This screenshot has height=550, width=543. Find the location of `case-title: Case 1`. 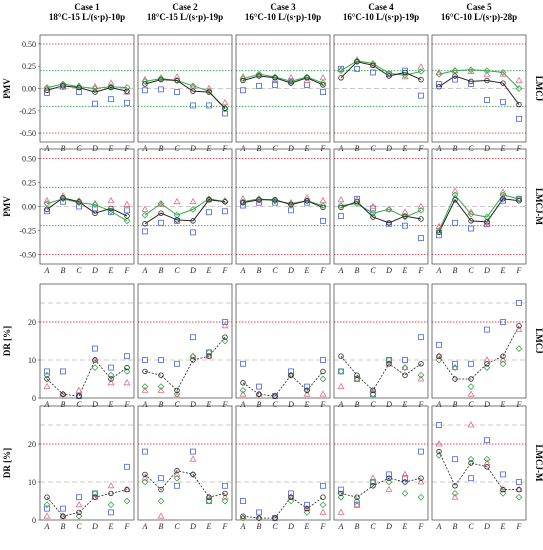

case-title: Case 1 is located at coordinates (87, 7).